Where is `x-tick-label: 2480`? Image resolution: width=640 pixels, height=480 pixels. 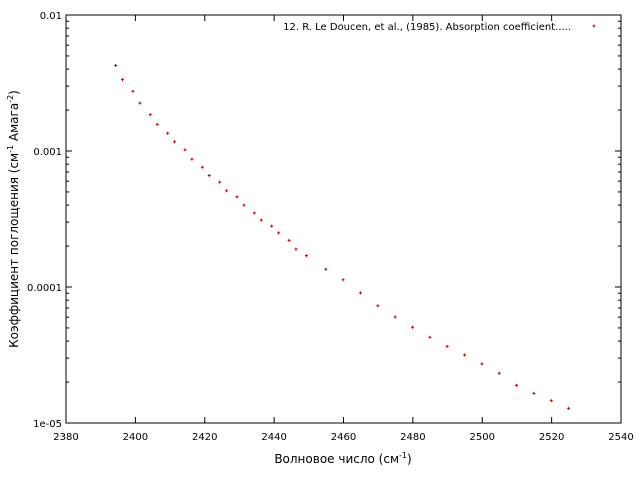 x-tick-label: 2480 is located at coordinates (412, 437).